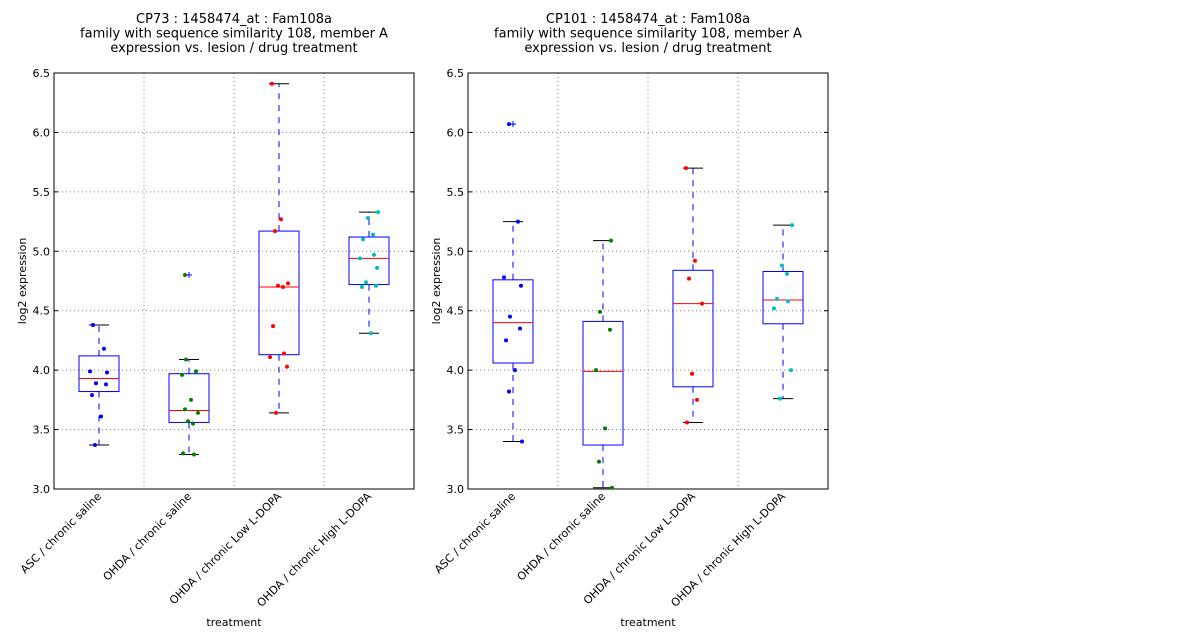 The width and height of the screenshot is (1200, 644). What do you see at coordinates (234, 19) in the screenshot?
I see `chart-title-line: CP73 : 1458474_at : Fam108a` at bounding box center [234, 19].